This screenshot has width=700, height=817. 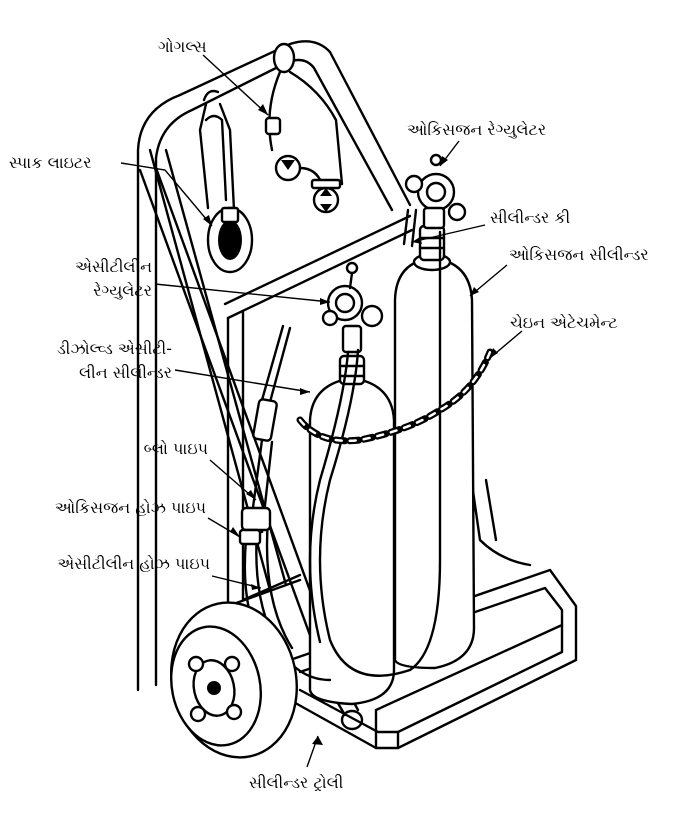 What do you see at coordinates (122, 290) in the screenshot?
I see `label-acetylene-regulator-line2: રેગ્યુલેટર` at bounding box center [122, 290].